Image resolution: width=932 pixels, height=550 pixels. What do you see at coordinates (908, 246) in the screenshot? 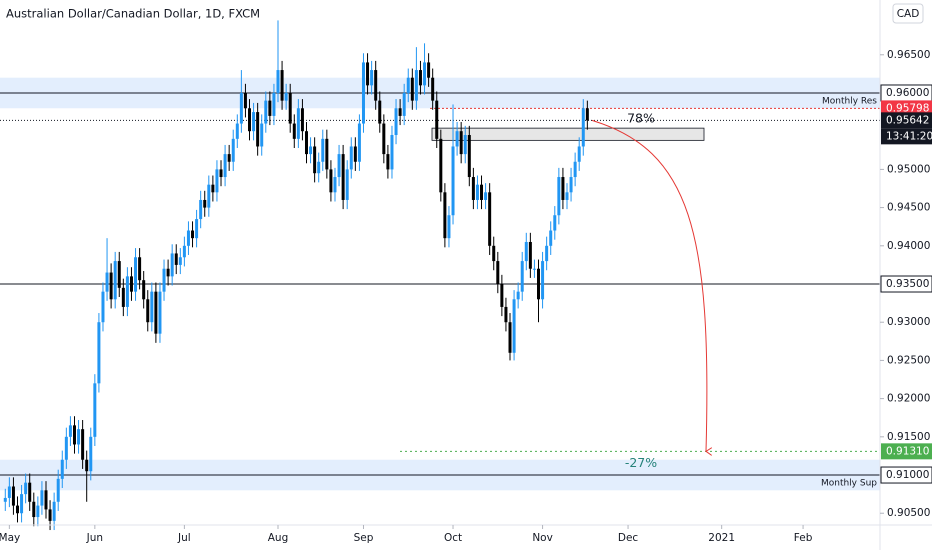
I see `y-tick-label: 0.94000` at bounding box center [908, 246].